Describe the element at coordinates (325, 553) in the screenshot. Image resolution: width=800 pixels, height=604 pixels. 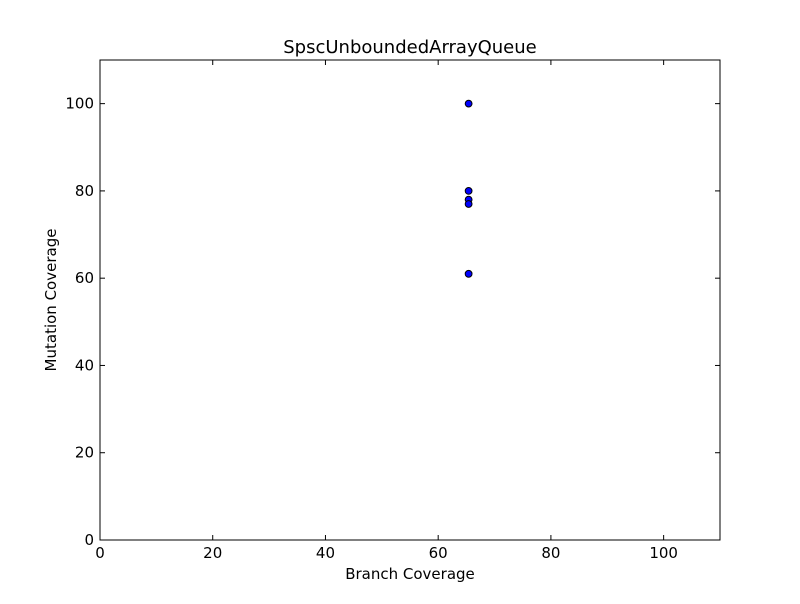
I see `x-tick-label: 40` at that location.